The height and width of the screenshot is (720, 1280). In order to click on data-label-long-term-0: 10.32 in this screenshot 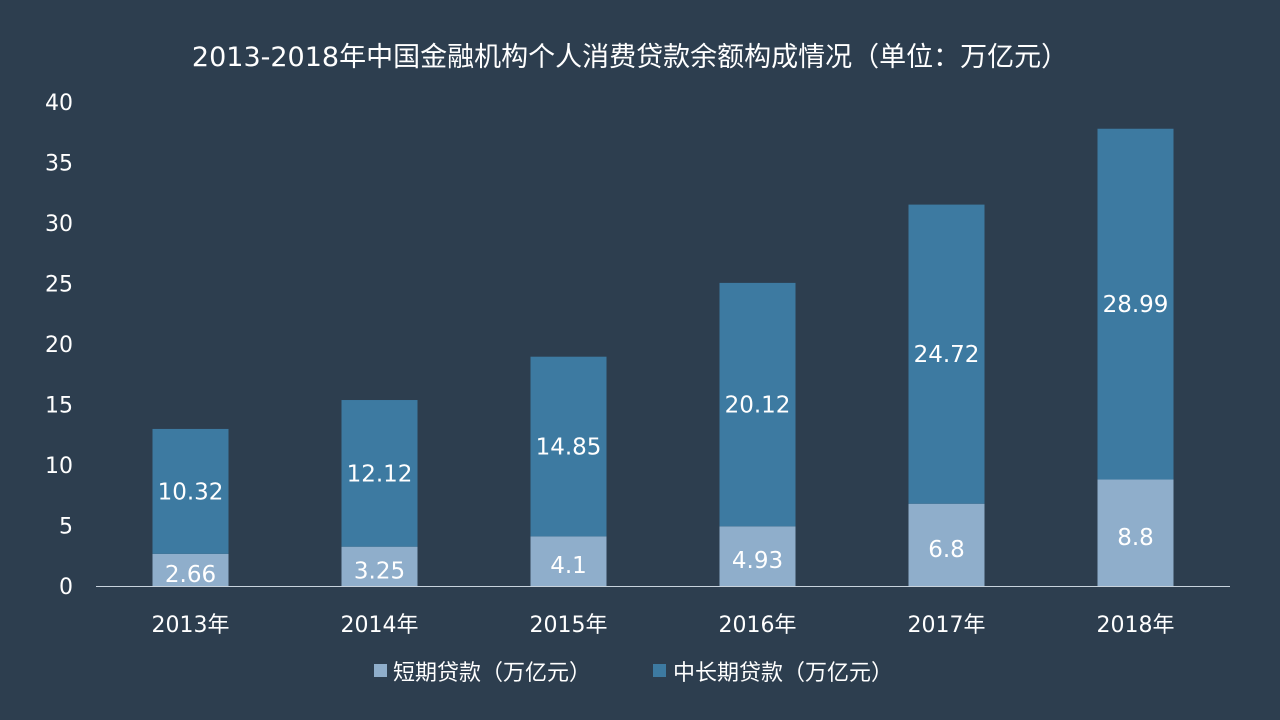, I will do `click(191, 492)`.